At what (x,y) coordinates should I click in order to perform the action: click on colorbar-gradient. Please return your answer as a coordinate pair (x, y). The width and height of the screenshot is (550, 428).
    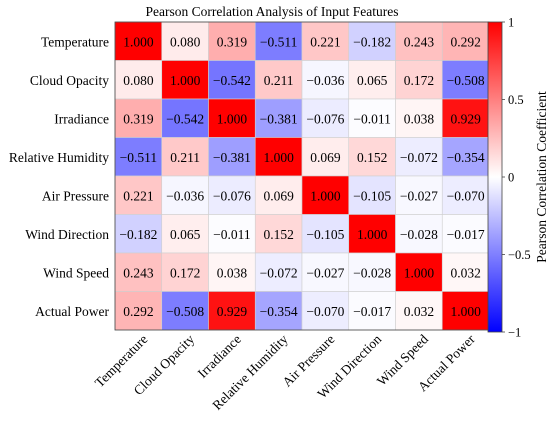
    Looking at the image, I should click on (495, 177).